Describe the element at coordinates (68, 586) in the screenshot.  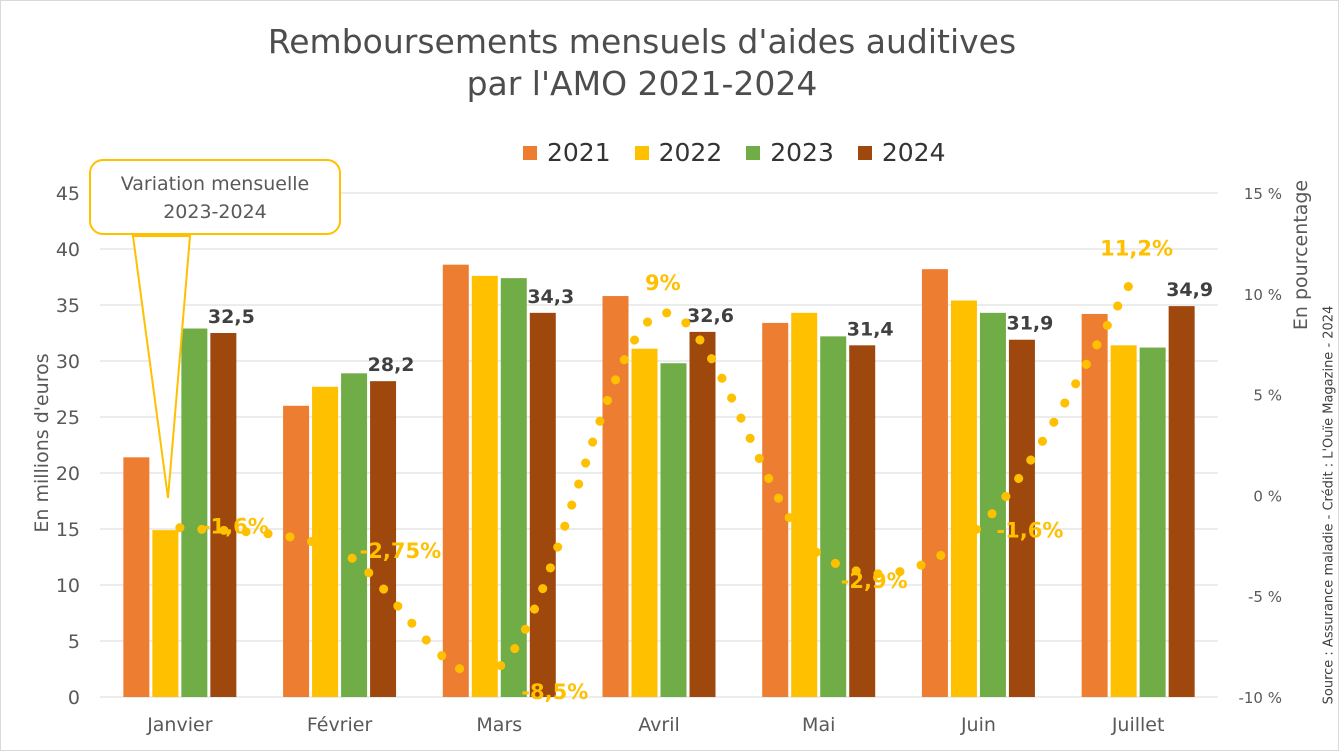
I see `y-tick-label: 10` at that location.